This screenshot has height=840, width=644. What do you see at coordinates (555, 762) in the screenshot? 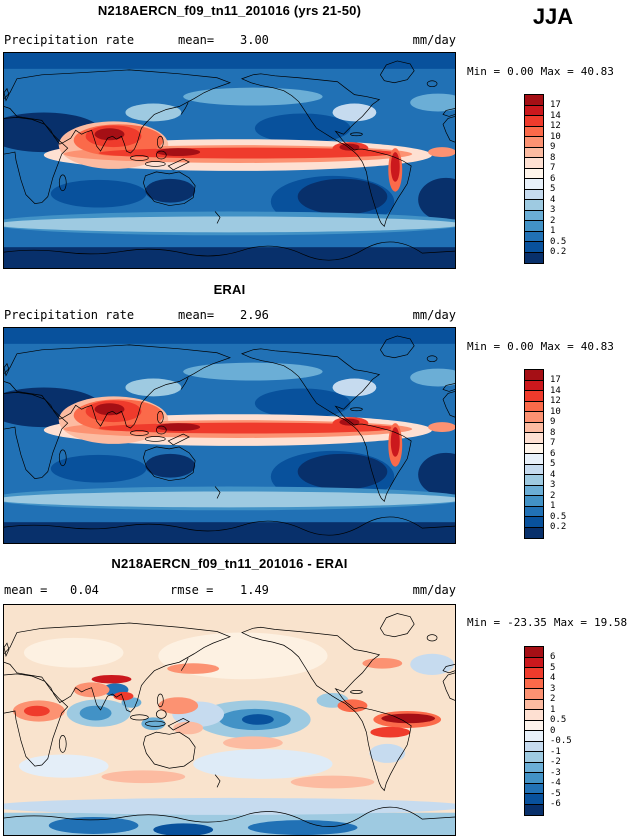
I see `colorbar-tick-label: -2` at bounding box center [555, 762].